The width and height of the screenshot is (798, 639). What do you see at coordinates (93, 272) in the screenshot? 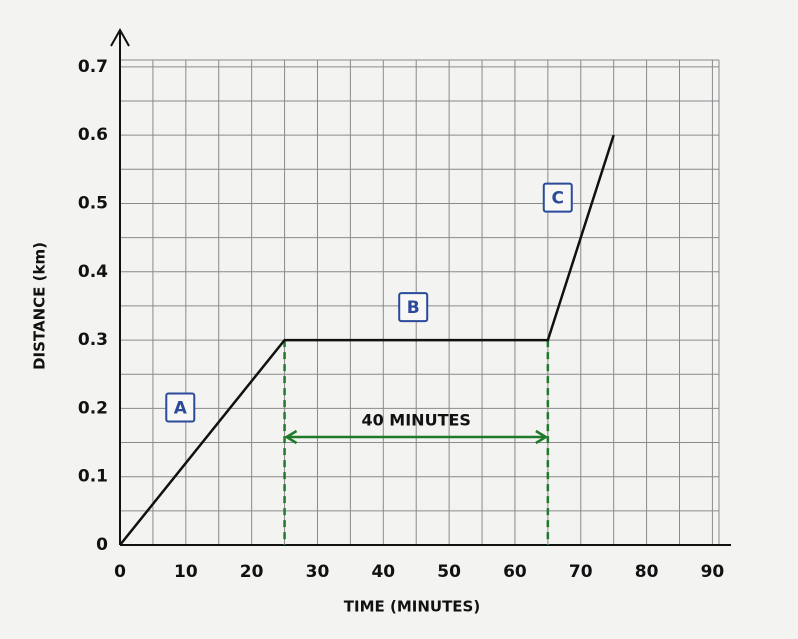
I see `y-tick-label: 0.4` at bounding box center [93, 272].